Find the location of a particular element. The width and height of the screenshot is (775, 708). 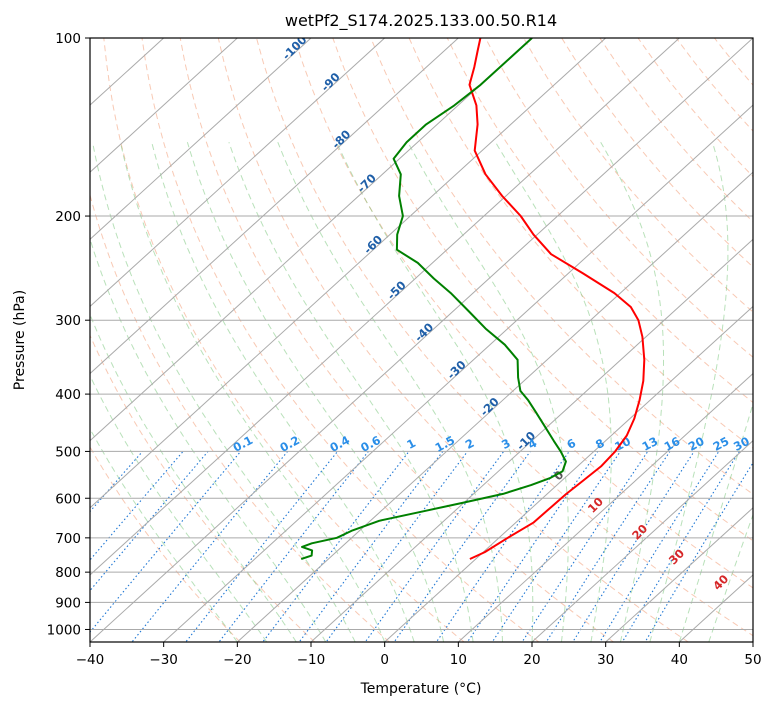

y-tick-label: 700 is located at coordinates (68, 539).